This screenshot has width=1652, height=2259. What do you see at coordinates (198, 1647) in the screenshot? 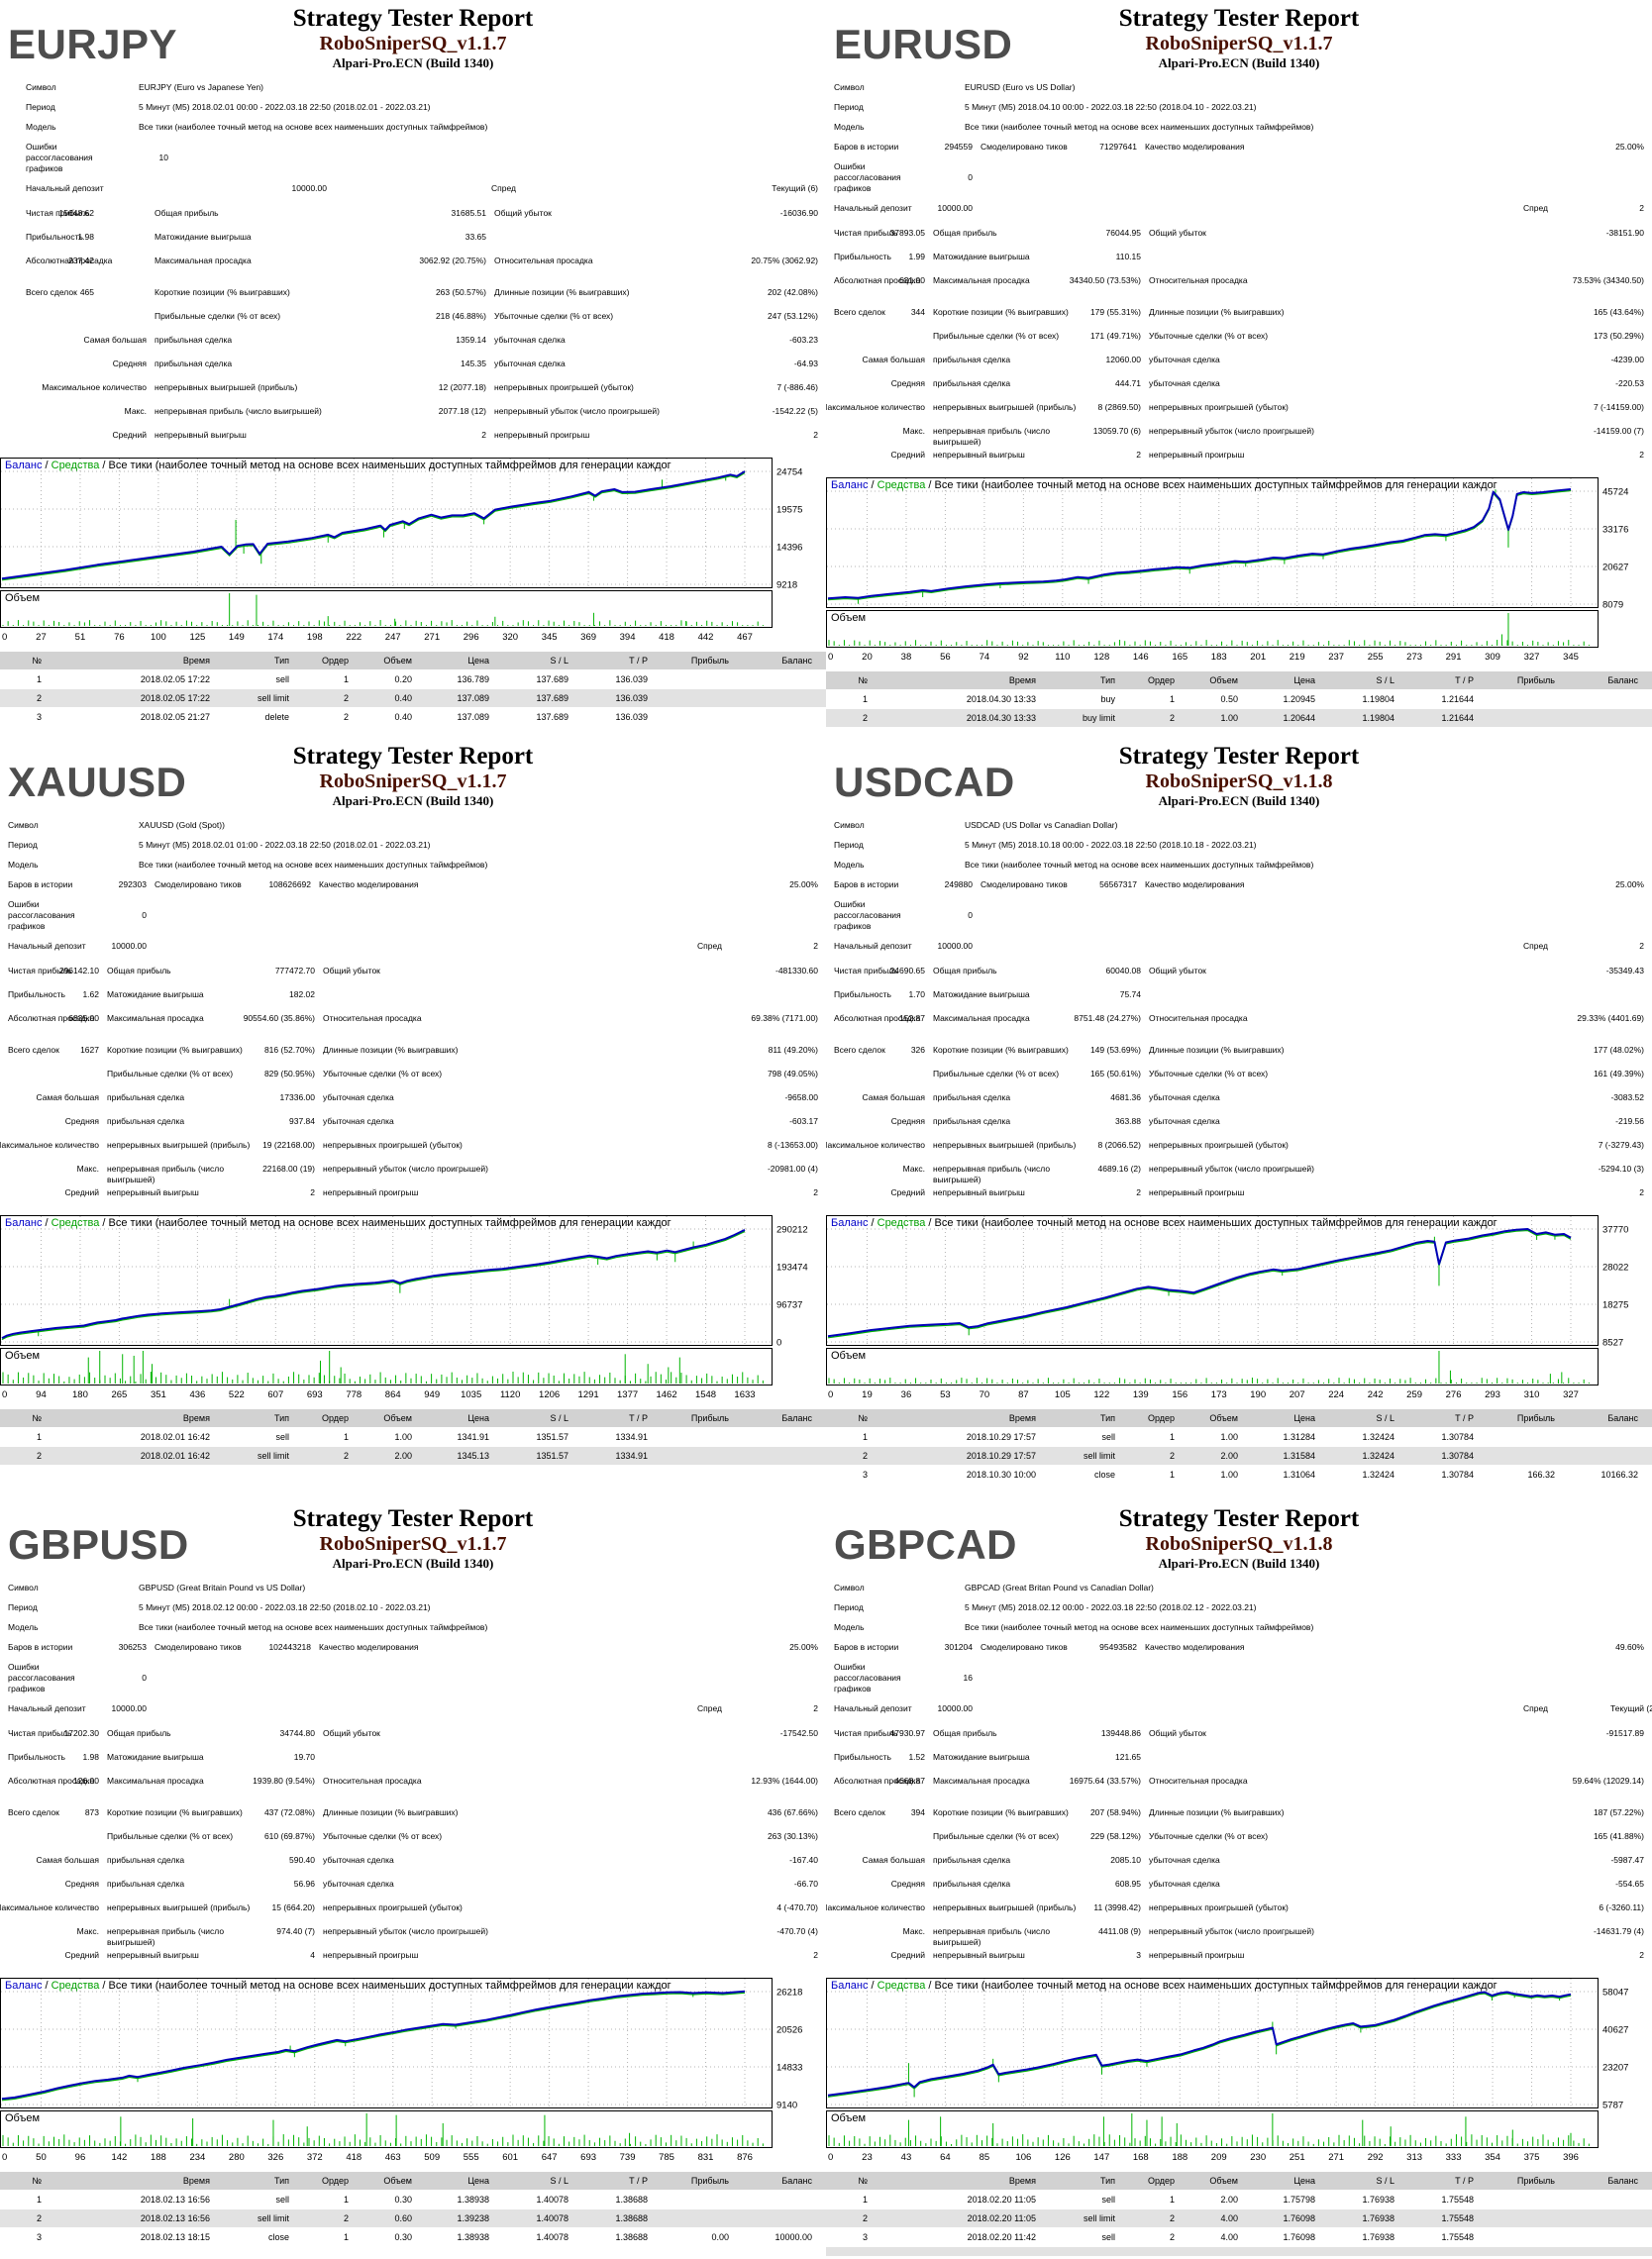
I see `ticks-label: Смоделировано тиков` at bounding box center [198, 1647].